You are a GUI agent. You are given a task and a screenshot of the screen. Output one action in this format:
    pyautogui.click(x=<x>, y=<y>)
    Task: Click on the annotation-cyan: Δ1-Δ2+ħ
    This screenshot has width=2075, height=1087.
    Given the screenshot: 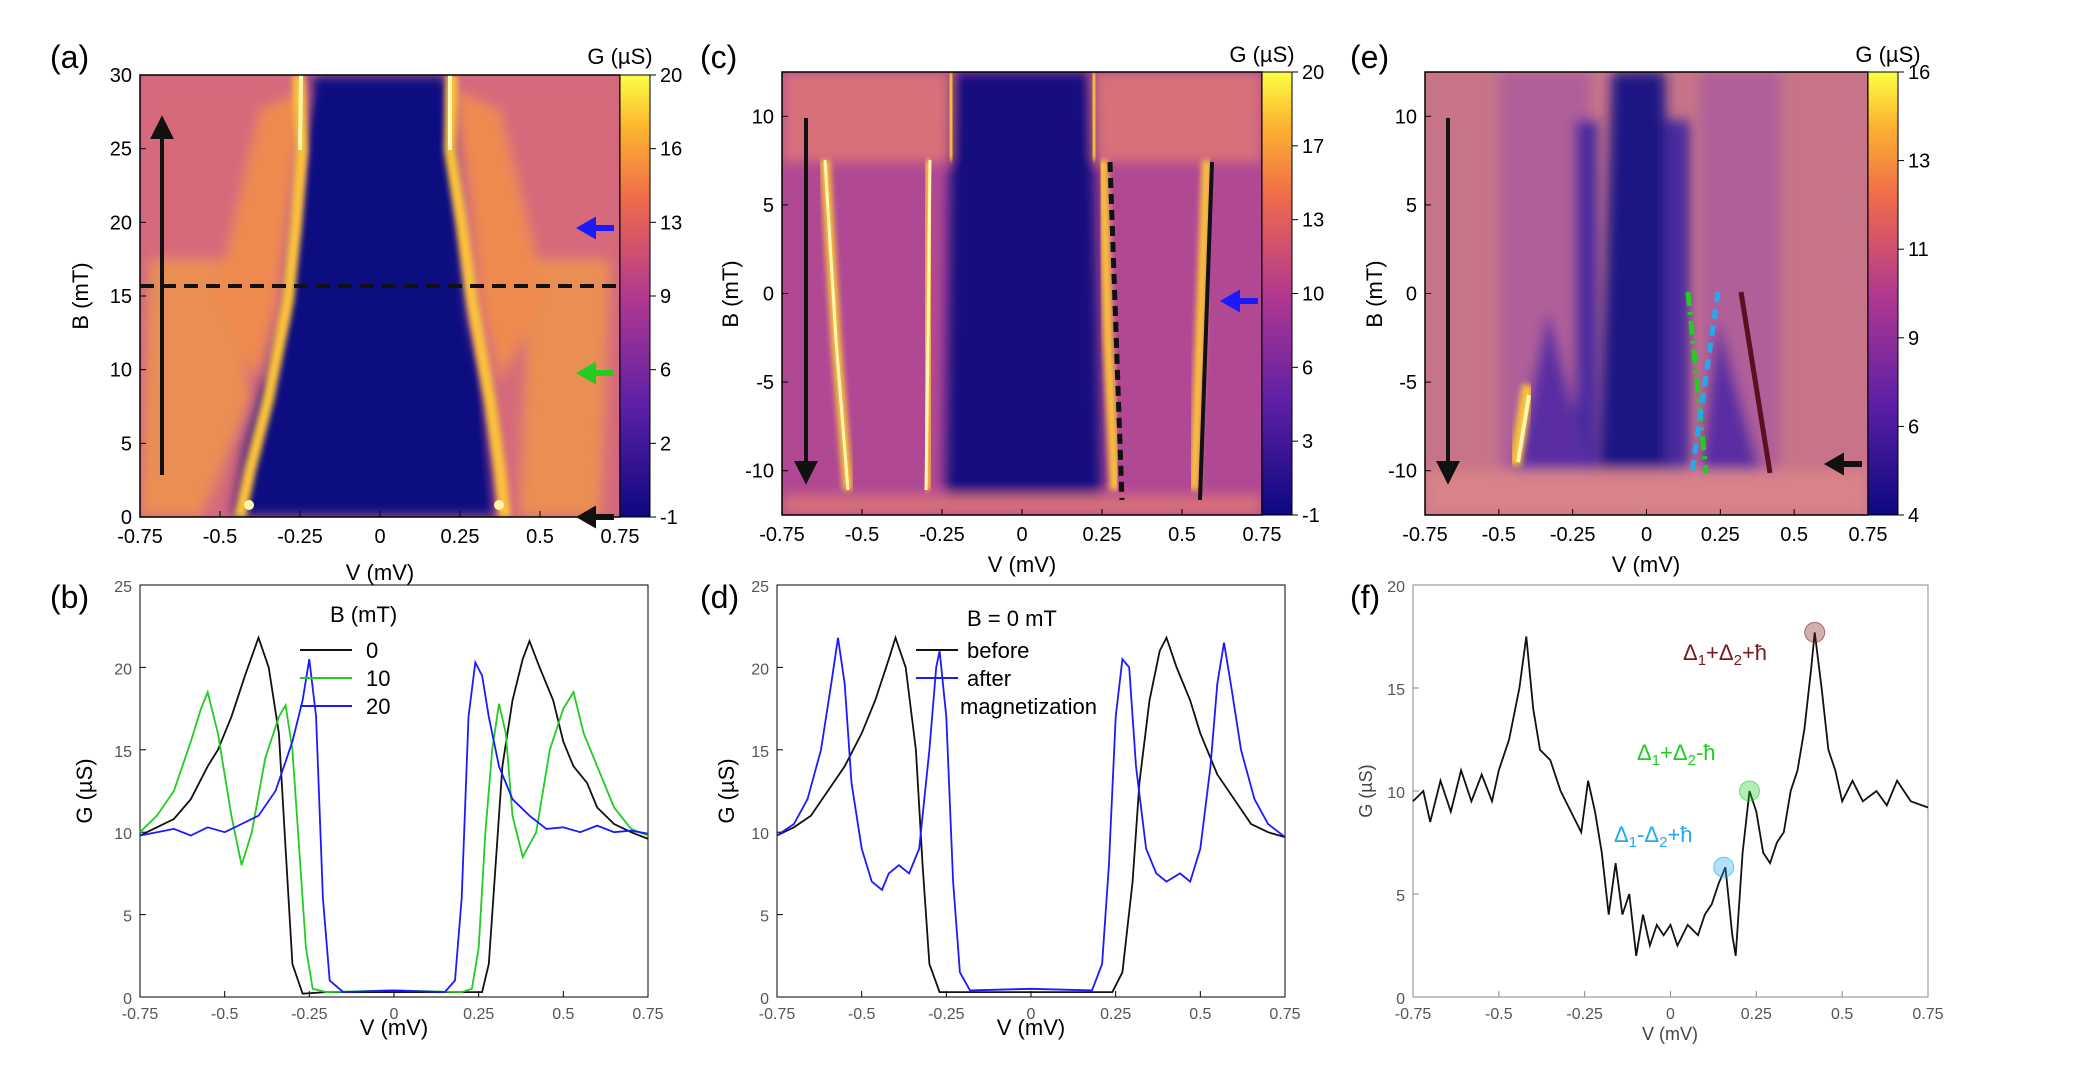 What is the action you would take?
    pyautogui.click(x=1653, y=836)
    